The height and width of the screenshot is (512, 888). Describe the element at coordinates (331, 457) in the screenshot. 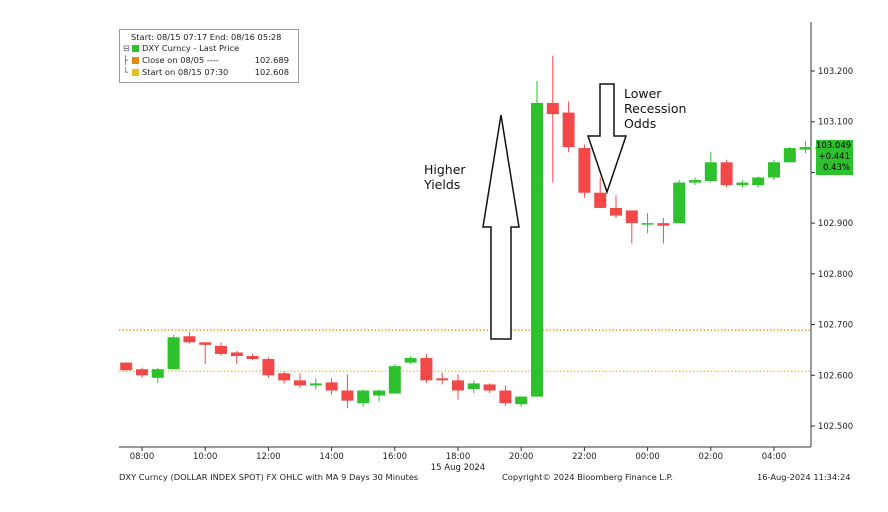

I see `x-tick-label: 14:00` at that location.